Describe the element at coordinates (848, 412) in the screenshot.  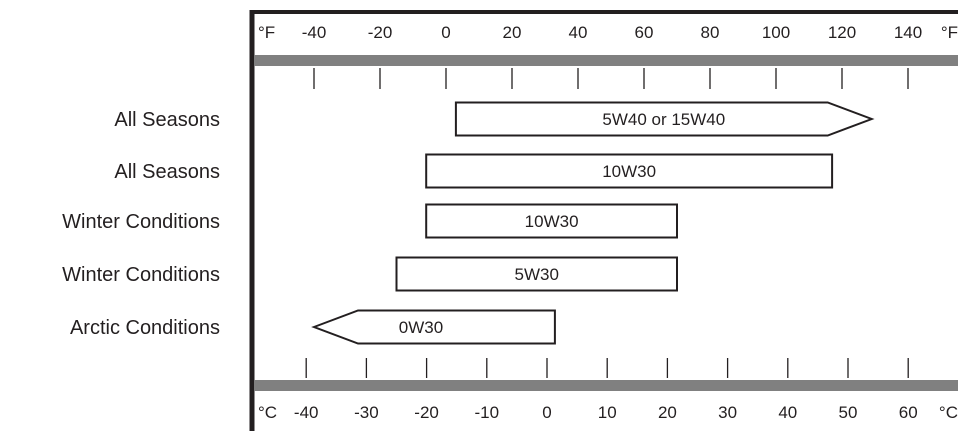
I see `celsius-tick-label: 50` at that location.